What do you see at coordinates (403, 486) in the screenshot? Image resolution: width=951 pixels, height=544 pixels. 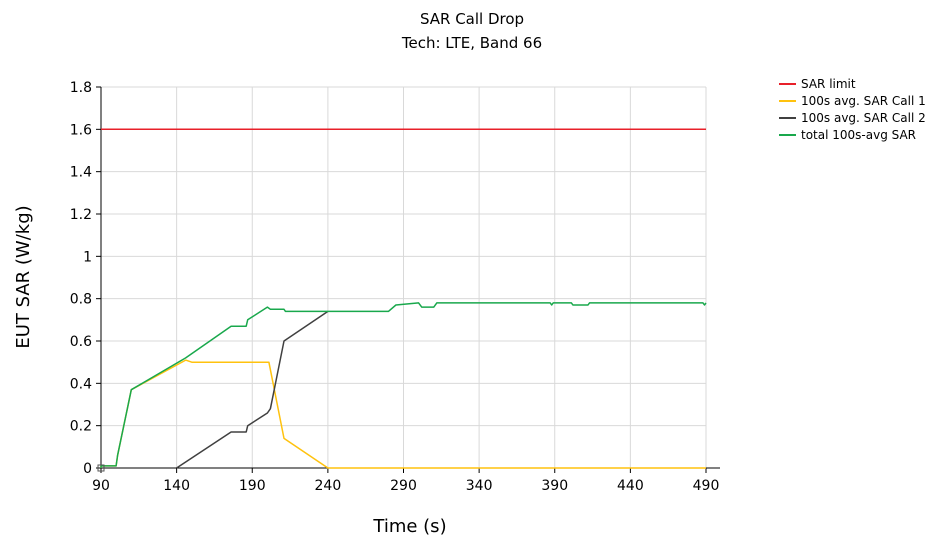 I see `x-tick-label: 290` at bounding box center [403, 486].